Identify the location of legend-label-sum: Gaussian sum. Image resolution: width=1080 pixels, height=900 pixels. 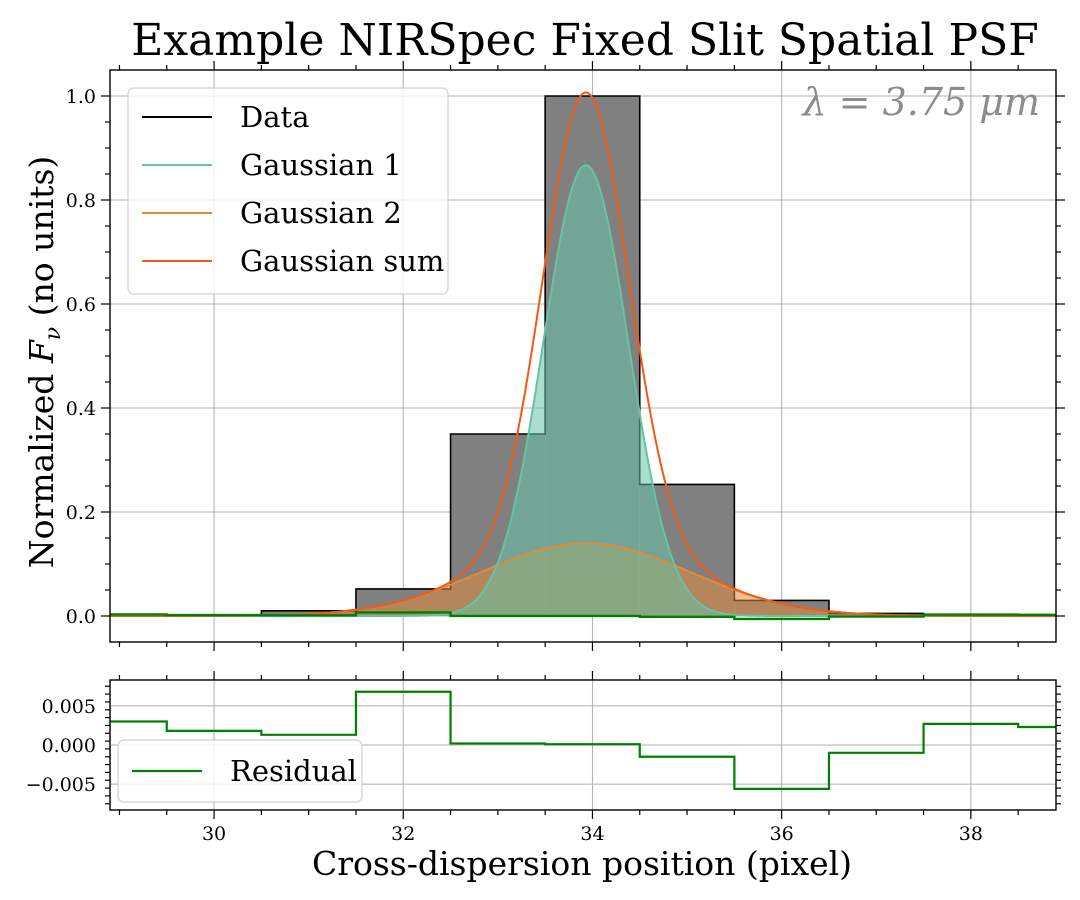
(342, 261).